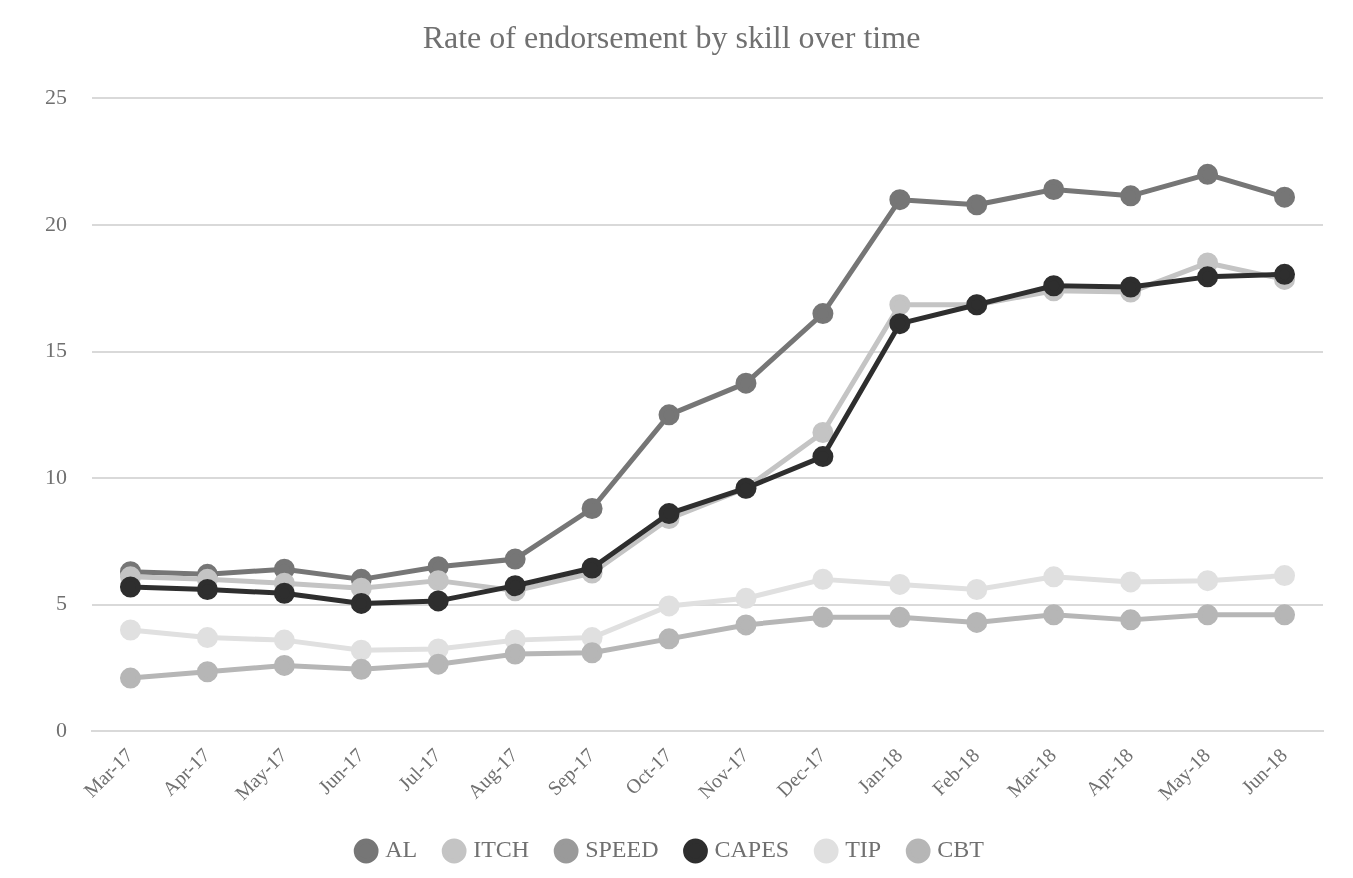 The height and width of the screenshot is (878, 1353). I want to click on y-tick-label: 0, so click(61, 730).